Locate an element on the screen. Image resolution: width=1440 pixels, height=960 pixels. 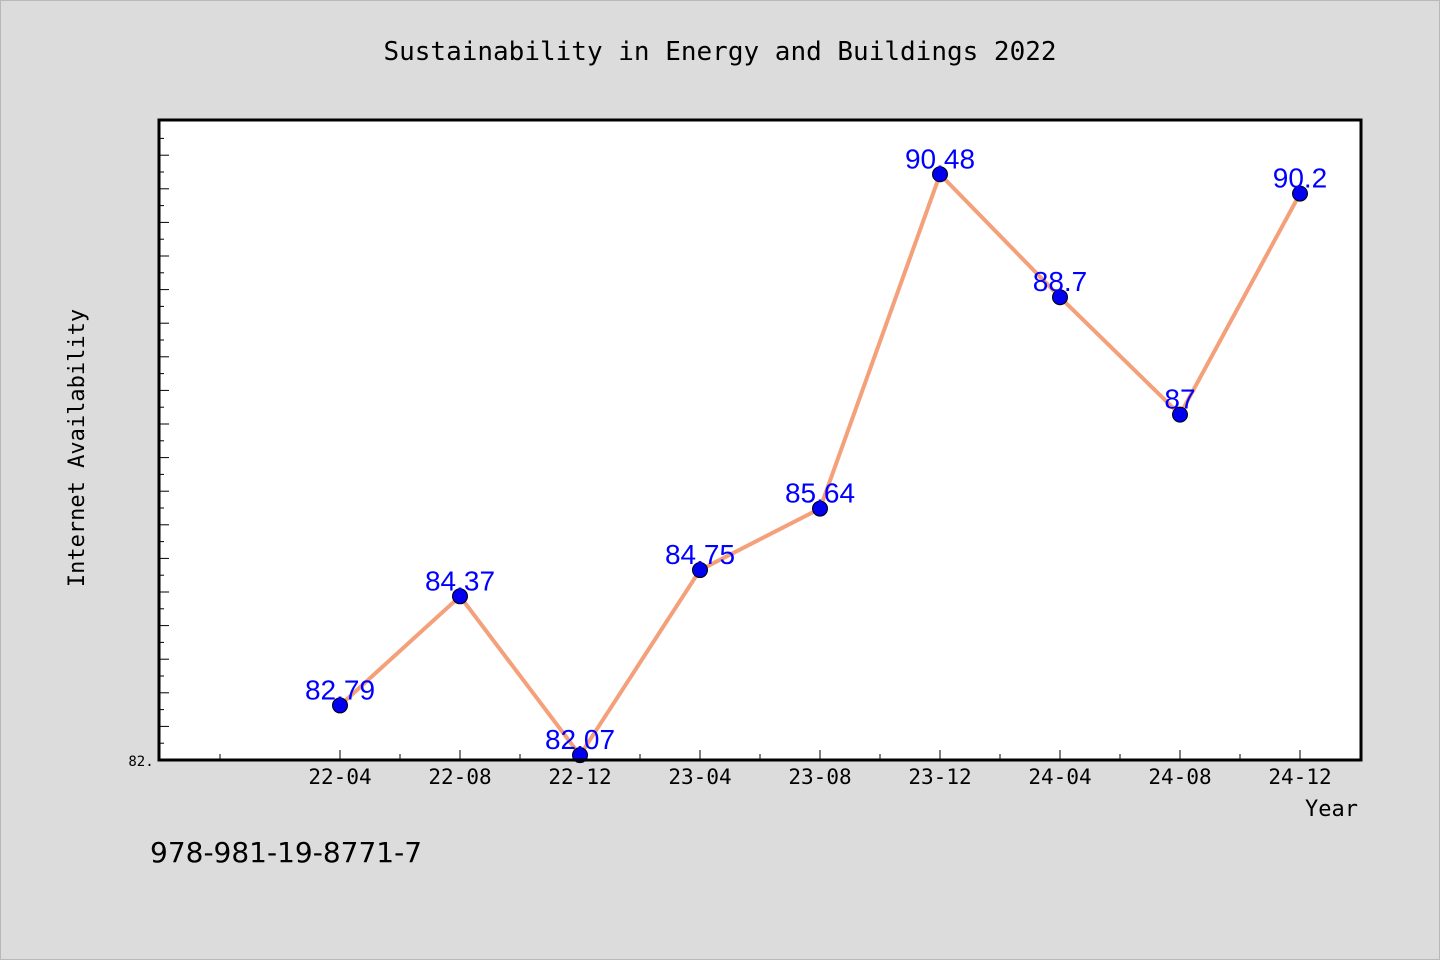
data-label: 84.37 is located at coordinates (460, 580).